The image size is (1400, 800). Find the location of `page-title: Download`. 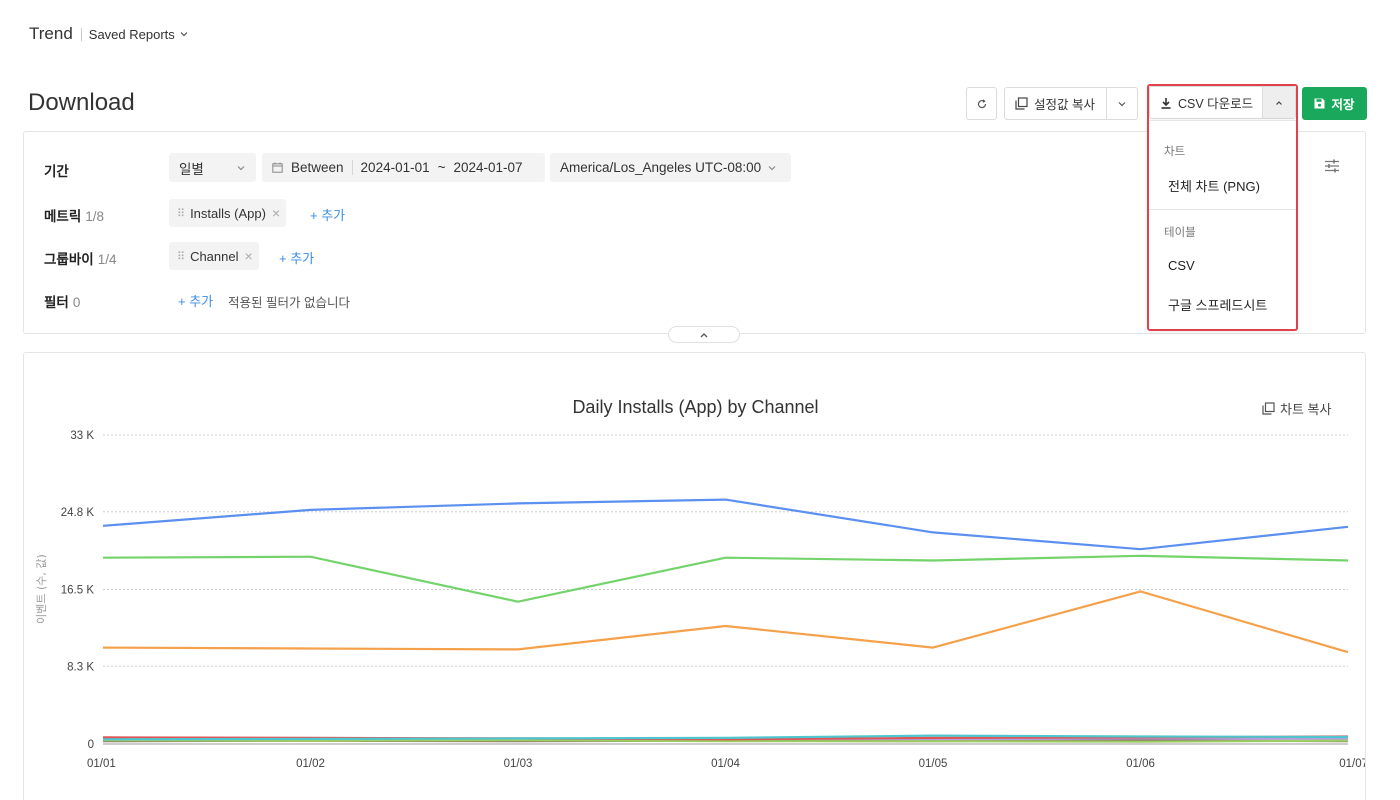

page-title: Download is located at coordinates (81, 102).